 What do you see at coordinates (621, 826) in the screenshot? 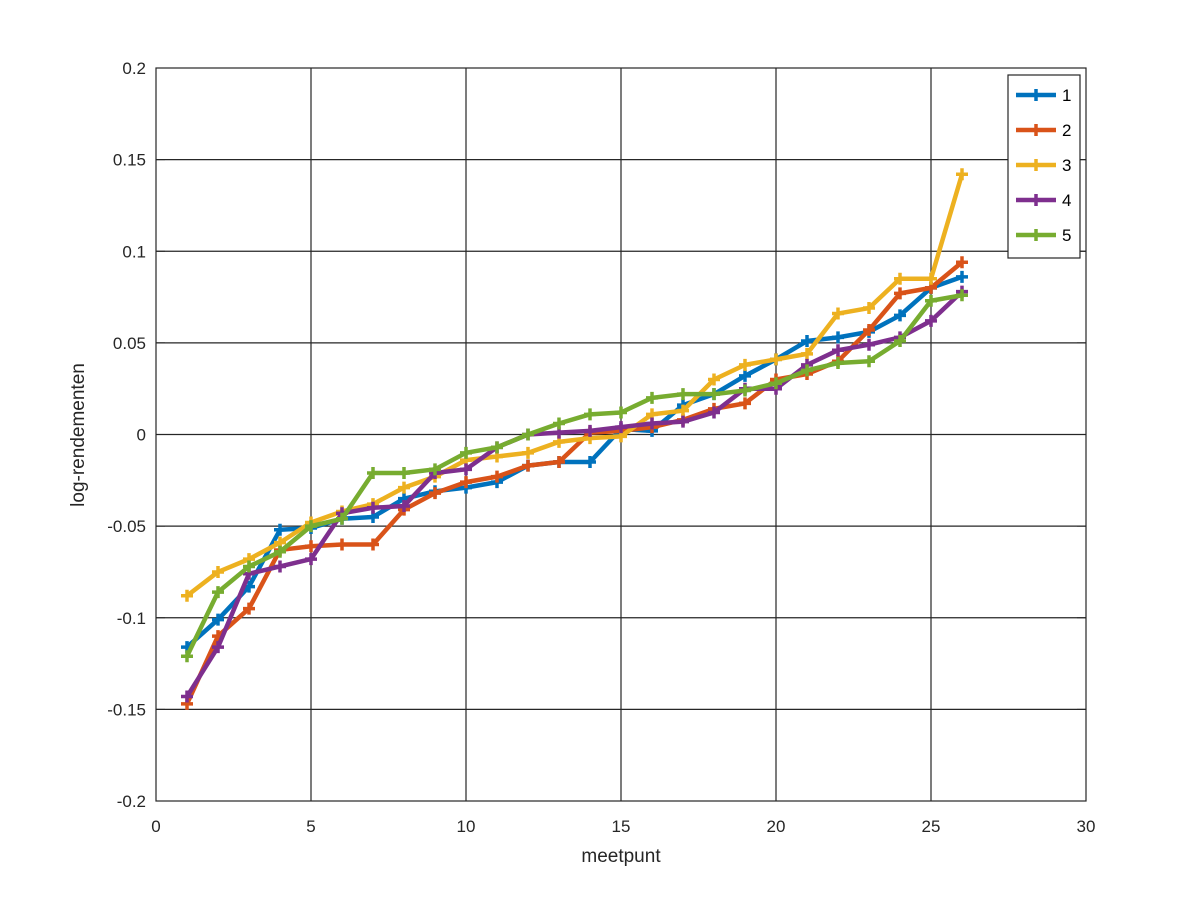
I see `x-tick-label: 15` at bounding box center [621, 826].